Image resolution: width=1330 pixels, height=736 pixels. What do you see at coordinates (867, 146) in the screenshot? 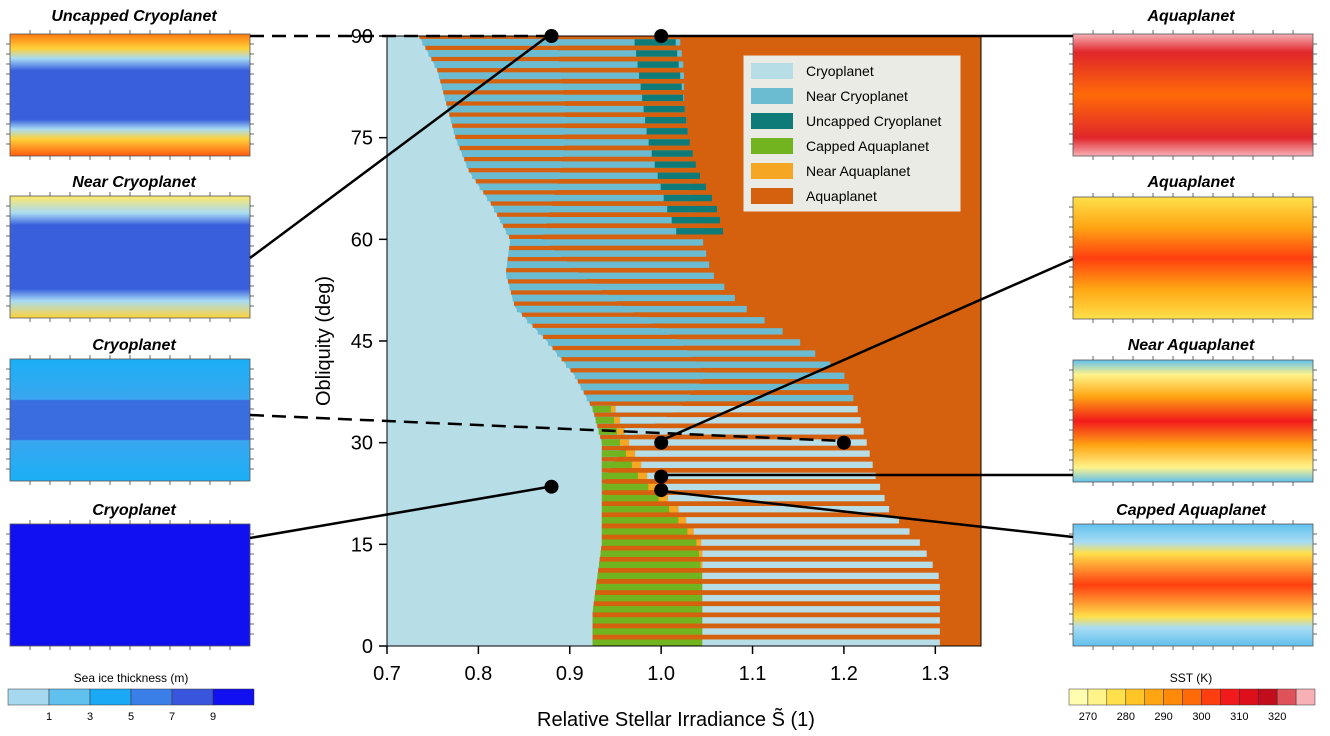
I see `legend-label: Capped Aquaplanet` at bounding box center [867, 146].